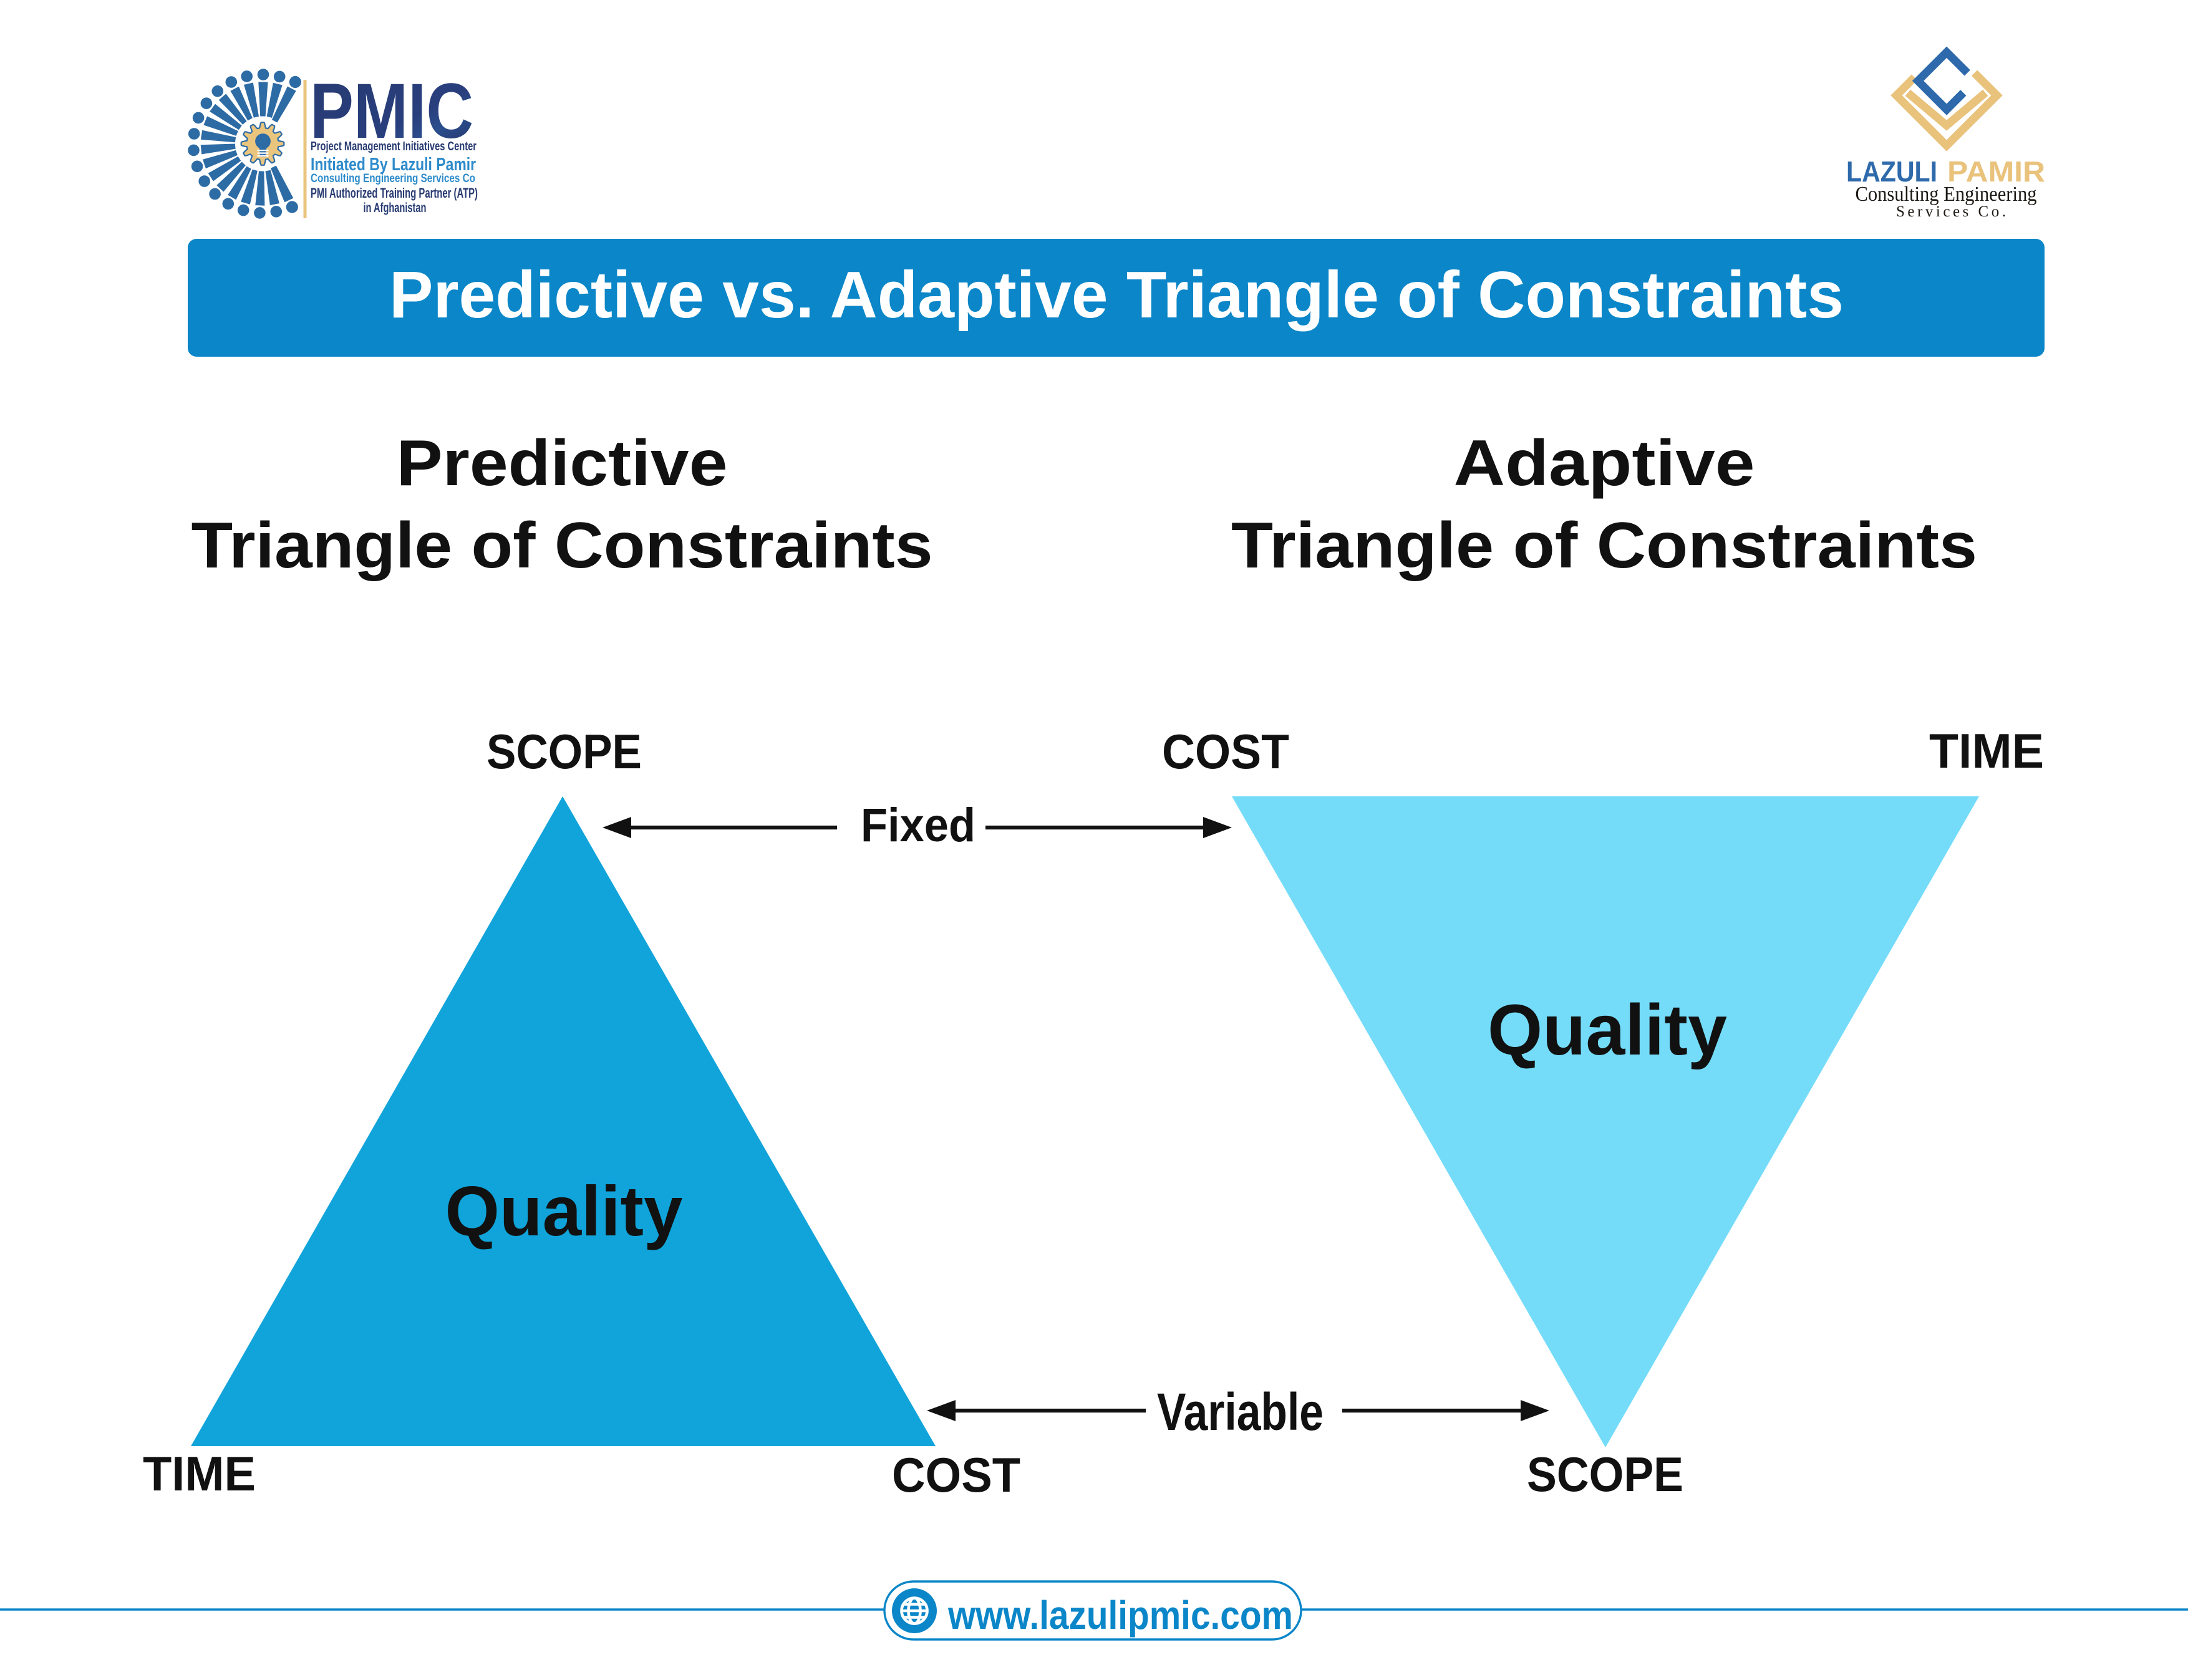  I want to click on svg-text: PAMIR, so click(1996, 171).